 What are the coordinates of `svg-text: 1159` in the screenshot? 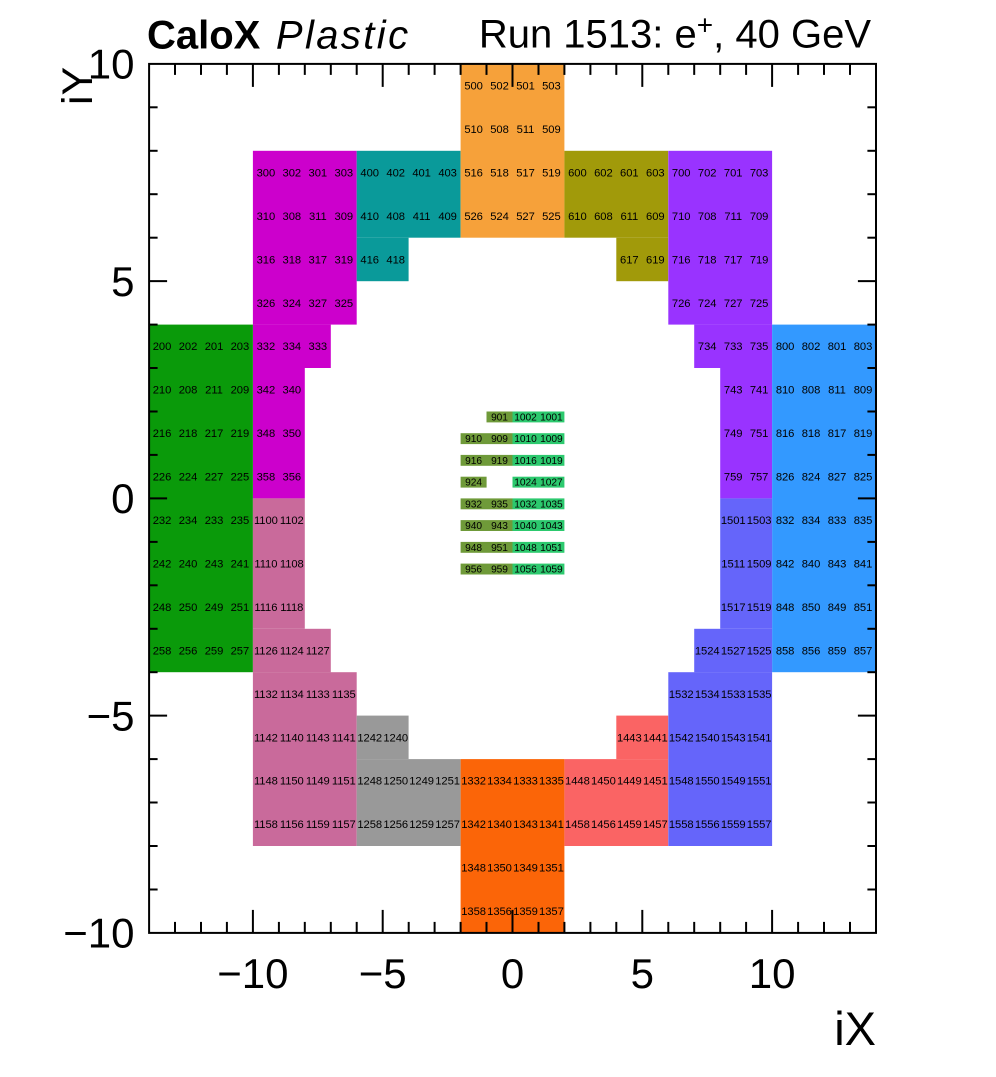 It's located at (318, 825).